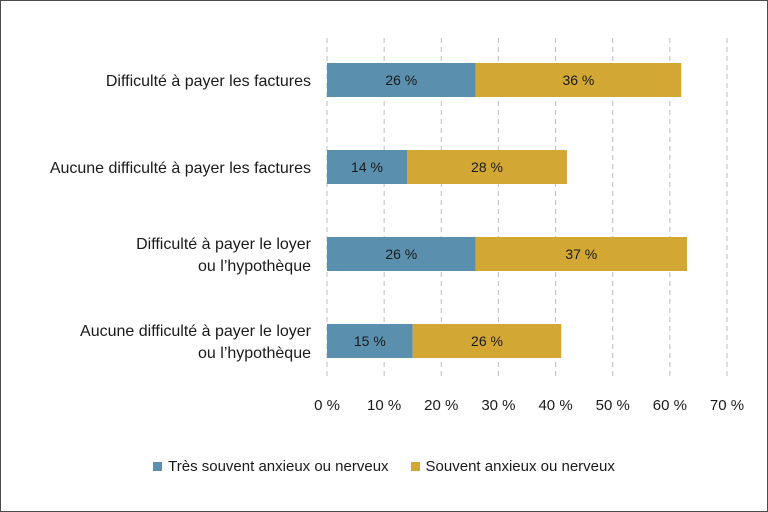 The image size is (768, 512). What do you see at coordinates (727, 405) in the screenshot?
I see `x-tick-label: 70 %` at bounding box center [727, 405].